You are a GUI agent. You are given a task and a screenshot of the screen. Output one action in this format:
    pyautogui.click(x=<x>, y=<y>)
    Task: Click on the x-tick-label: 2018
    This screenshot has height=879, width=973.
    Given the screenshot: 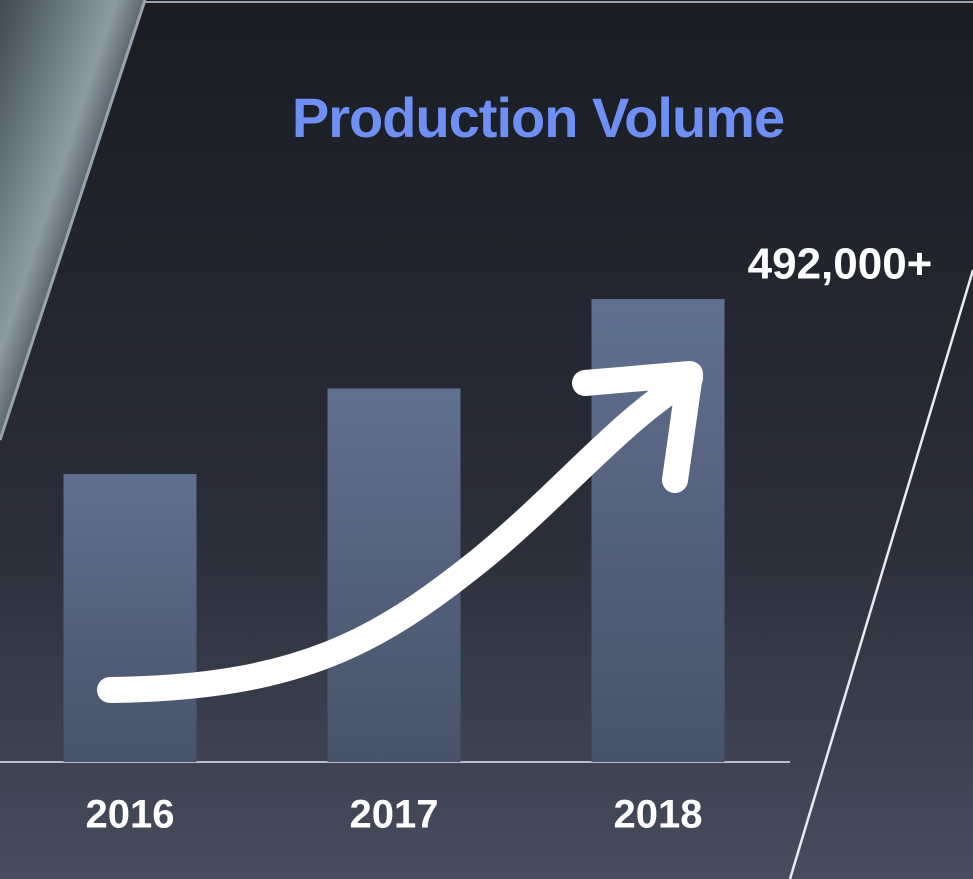 What is the action you would take?
    pyautogui.click(x=658, y=815)
    